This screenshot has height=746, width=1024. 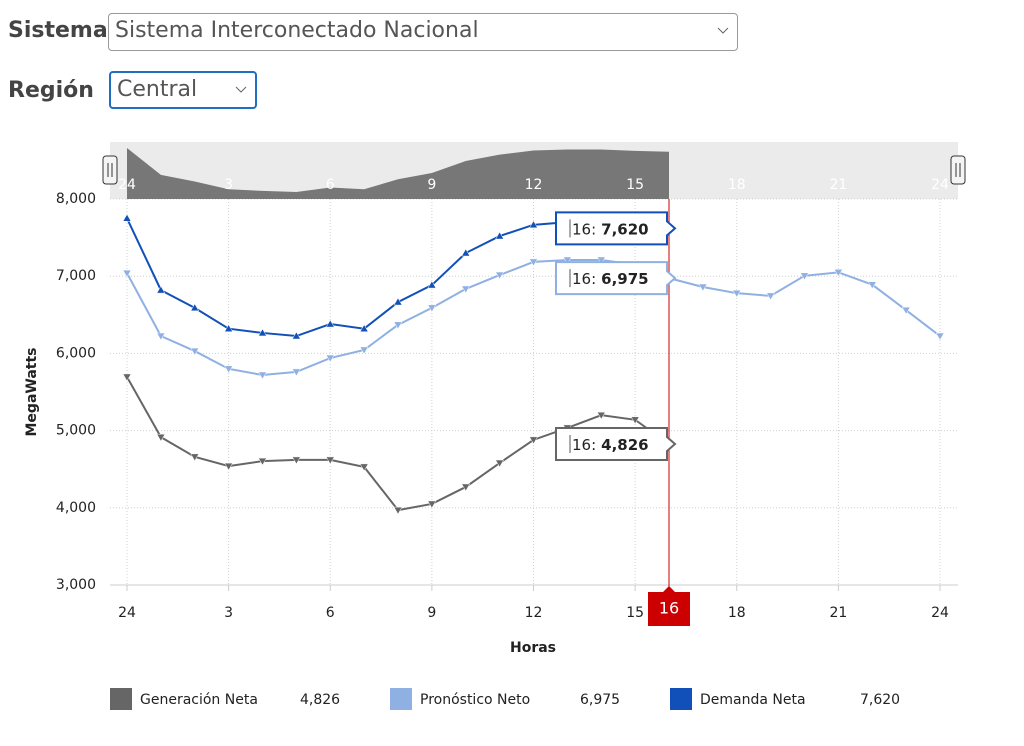 I want to click on x-tick-label: 9, so click(x=431, y=613).